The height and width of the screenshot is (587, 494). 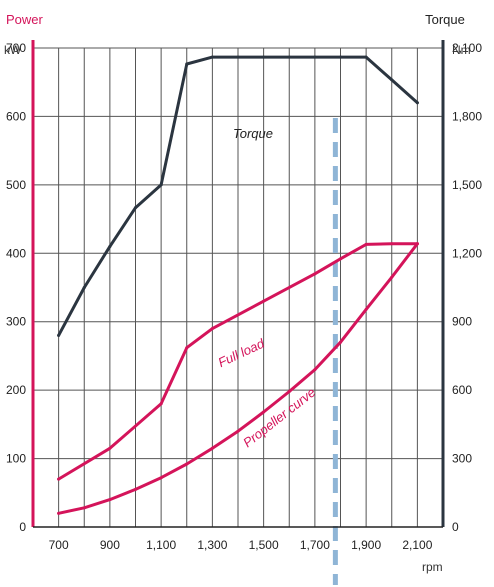 What do you see at coordinates (161, 545) in the screenshot?
I see `x-tick-label: 1,100` at bounding box center [161, 545].